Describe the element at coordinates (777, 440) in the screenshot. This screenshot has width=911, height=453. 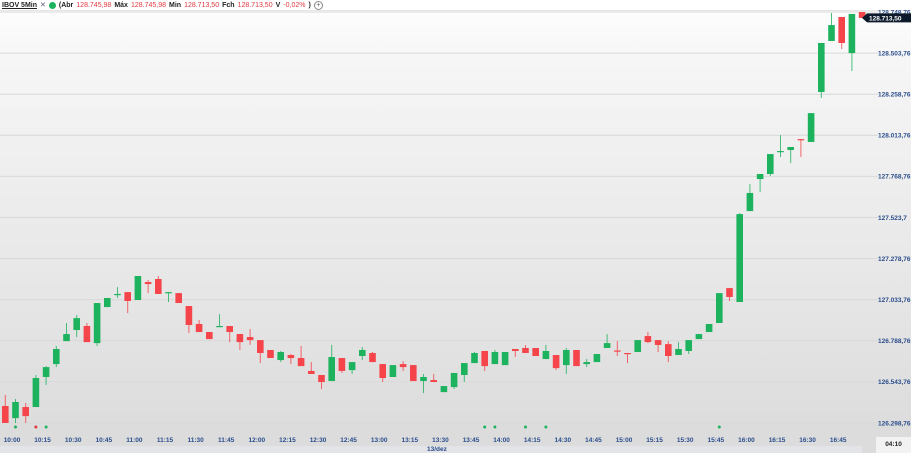
I see `x-tick-label: 16:15` at that location.